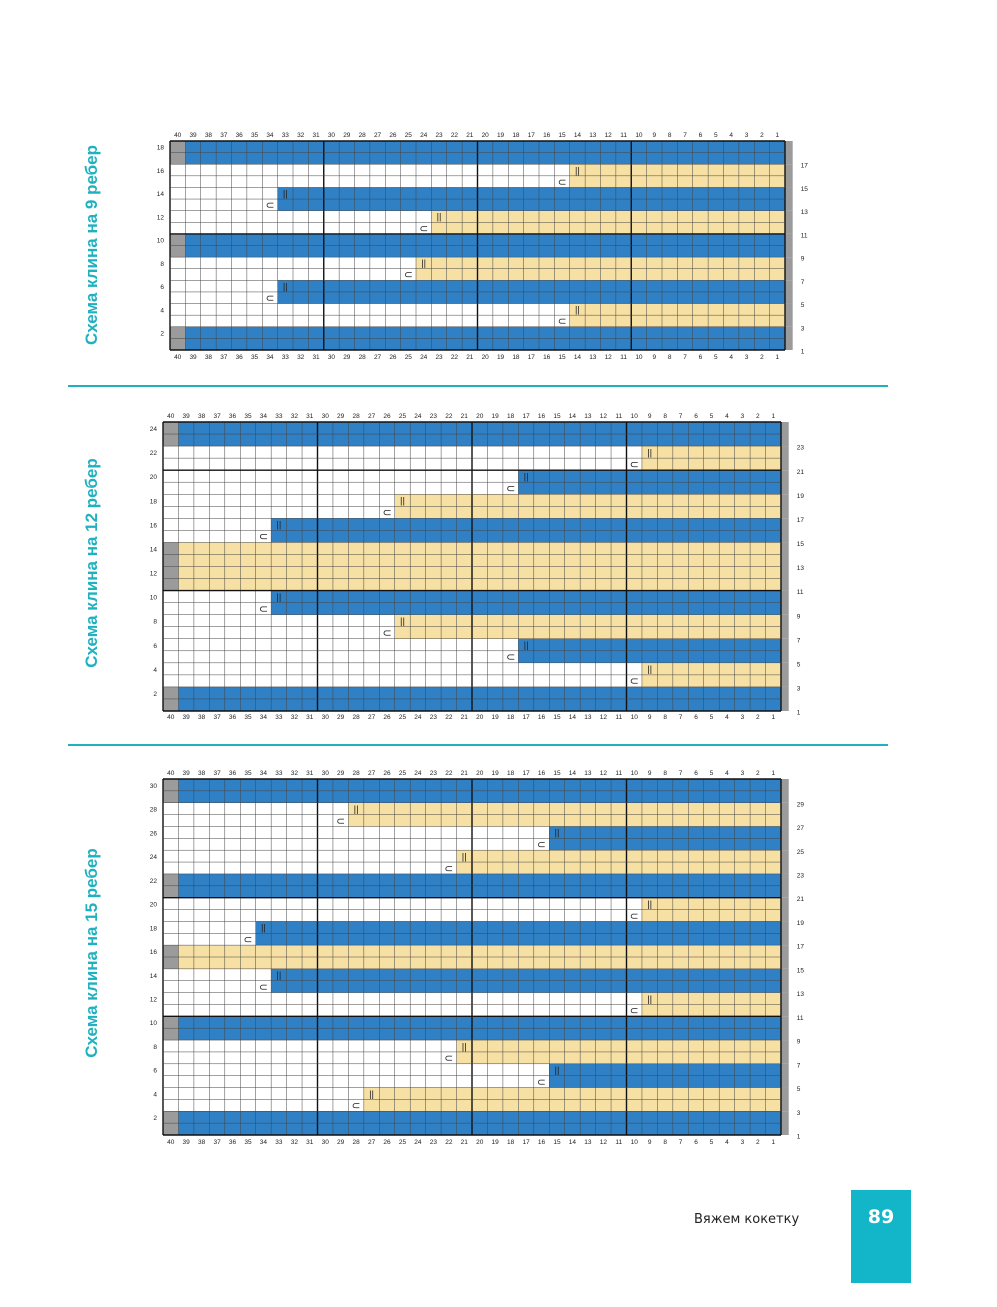 The width and height of the screenshot is (997, 1307). Describe the element at coordinates (801, 970) in the screenshot. I see `row-label-right: 15` at that location.